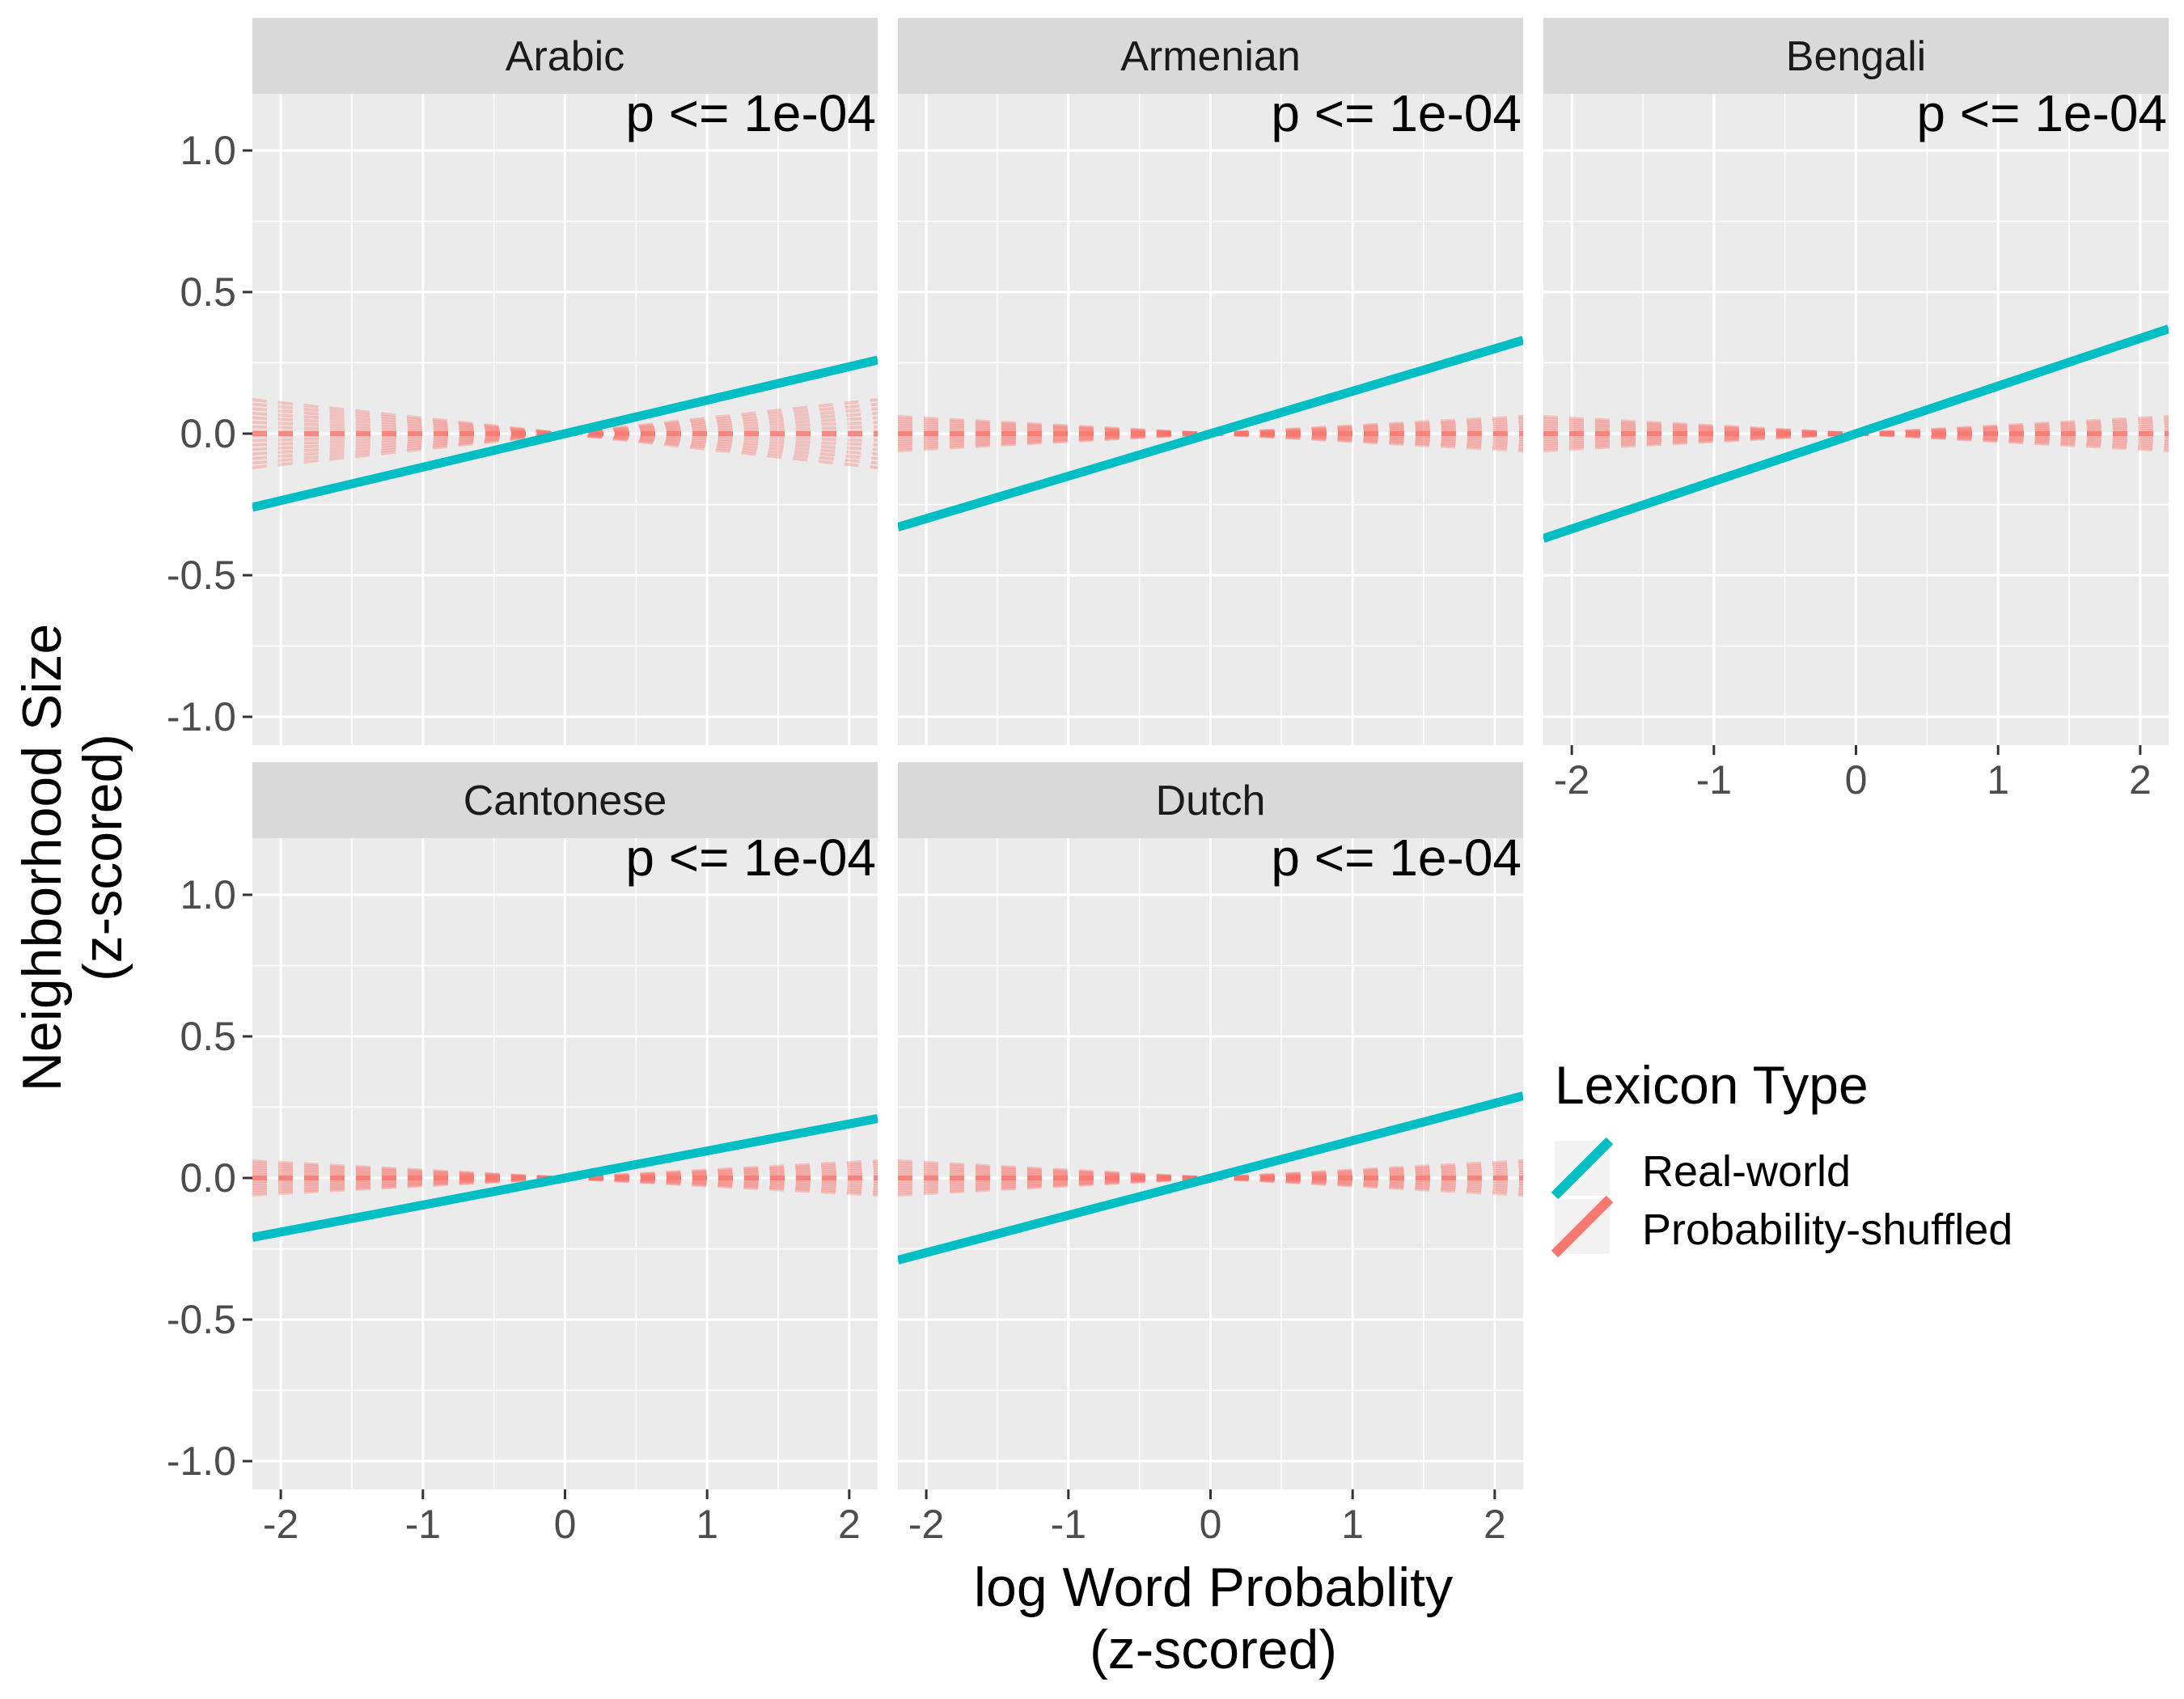 This screenshot has width=2184, height=1699. I want to click on real-world-line-cantonese, so click(565, 1178).